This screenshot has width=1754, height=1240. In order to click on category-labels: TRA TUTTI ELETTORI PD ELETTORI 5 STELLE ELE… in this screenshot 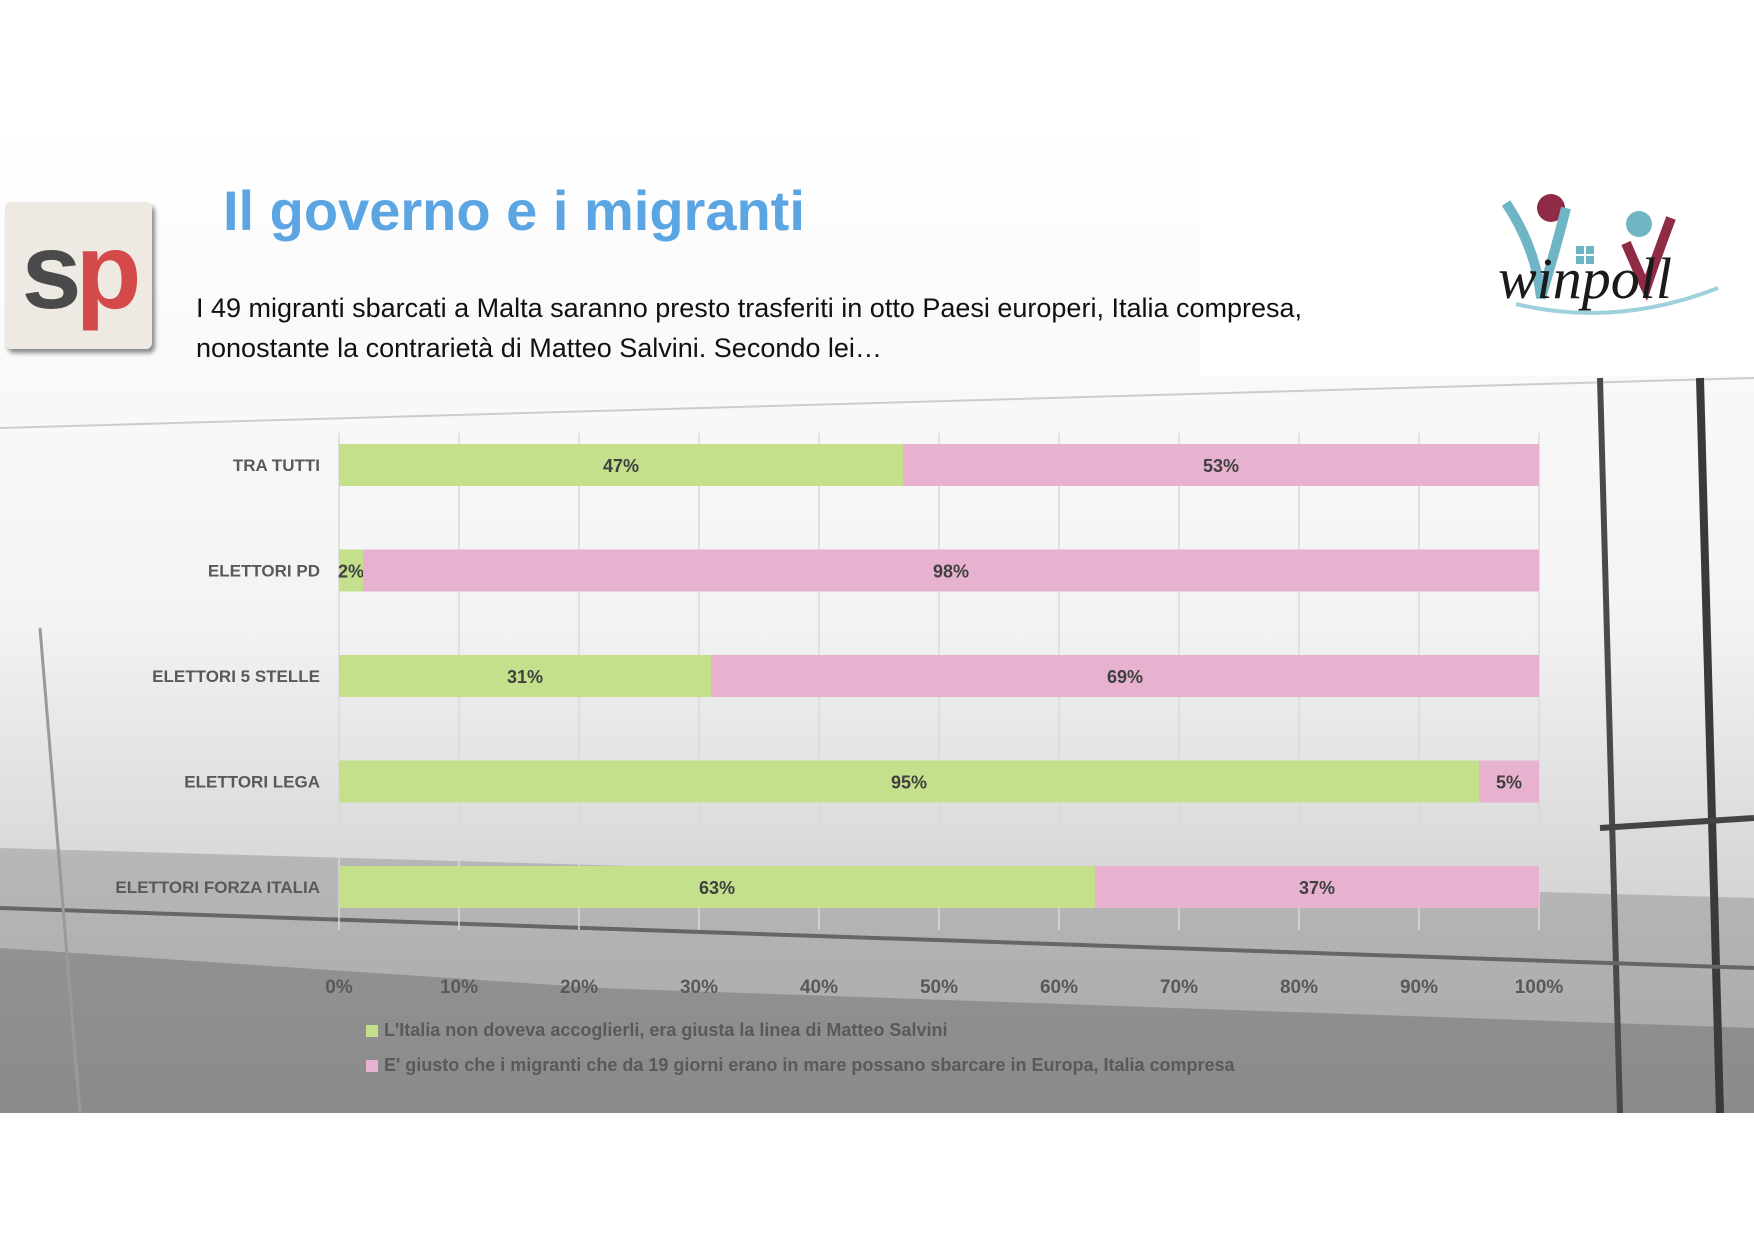, I will do `click(217, 676)`.